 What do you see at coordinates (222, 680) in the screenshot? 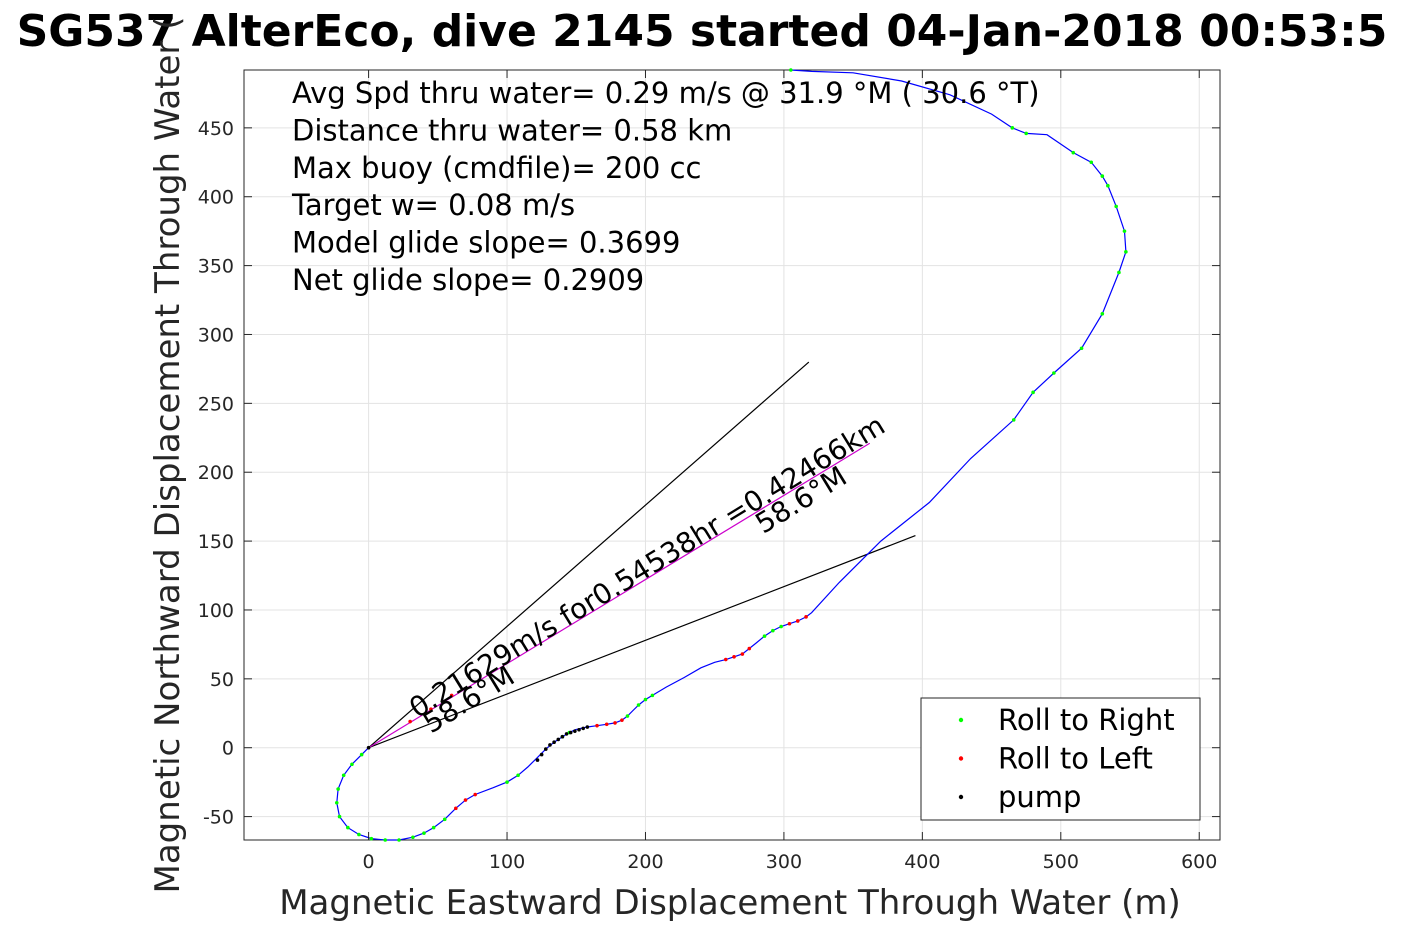
I see `y-tick-label: 50` at bounding box center [222, 680].